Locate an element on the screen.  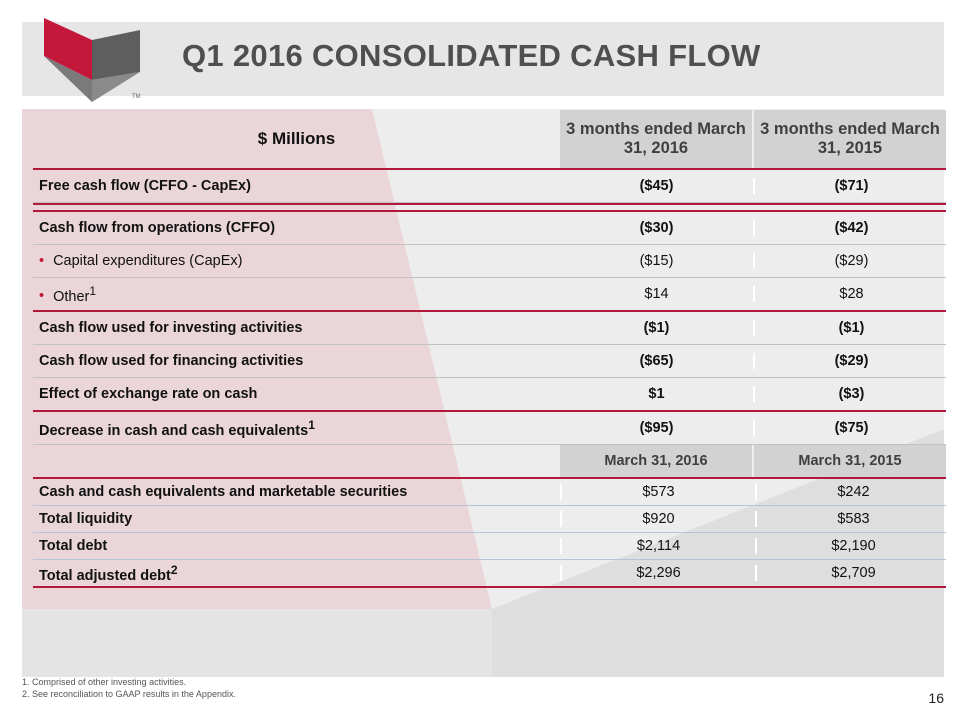
value-2016: ($30) is located at coordinates (656, 228).